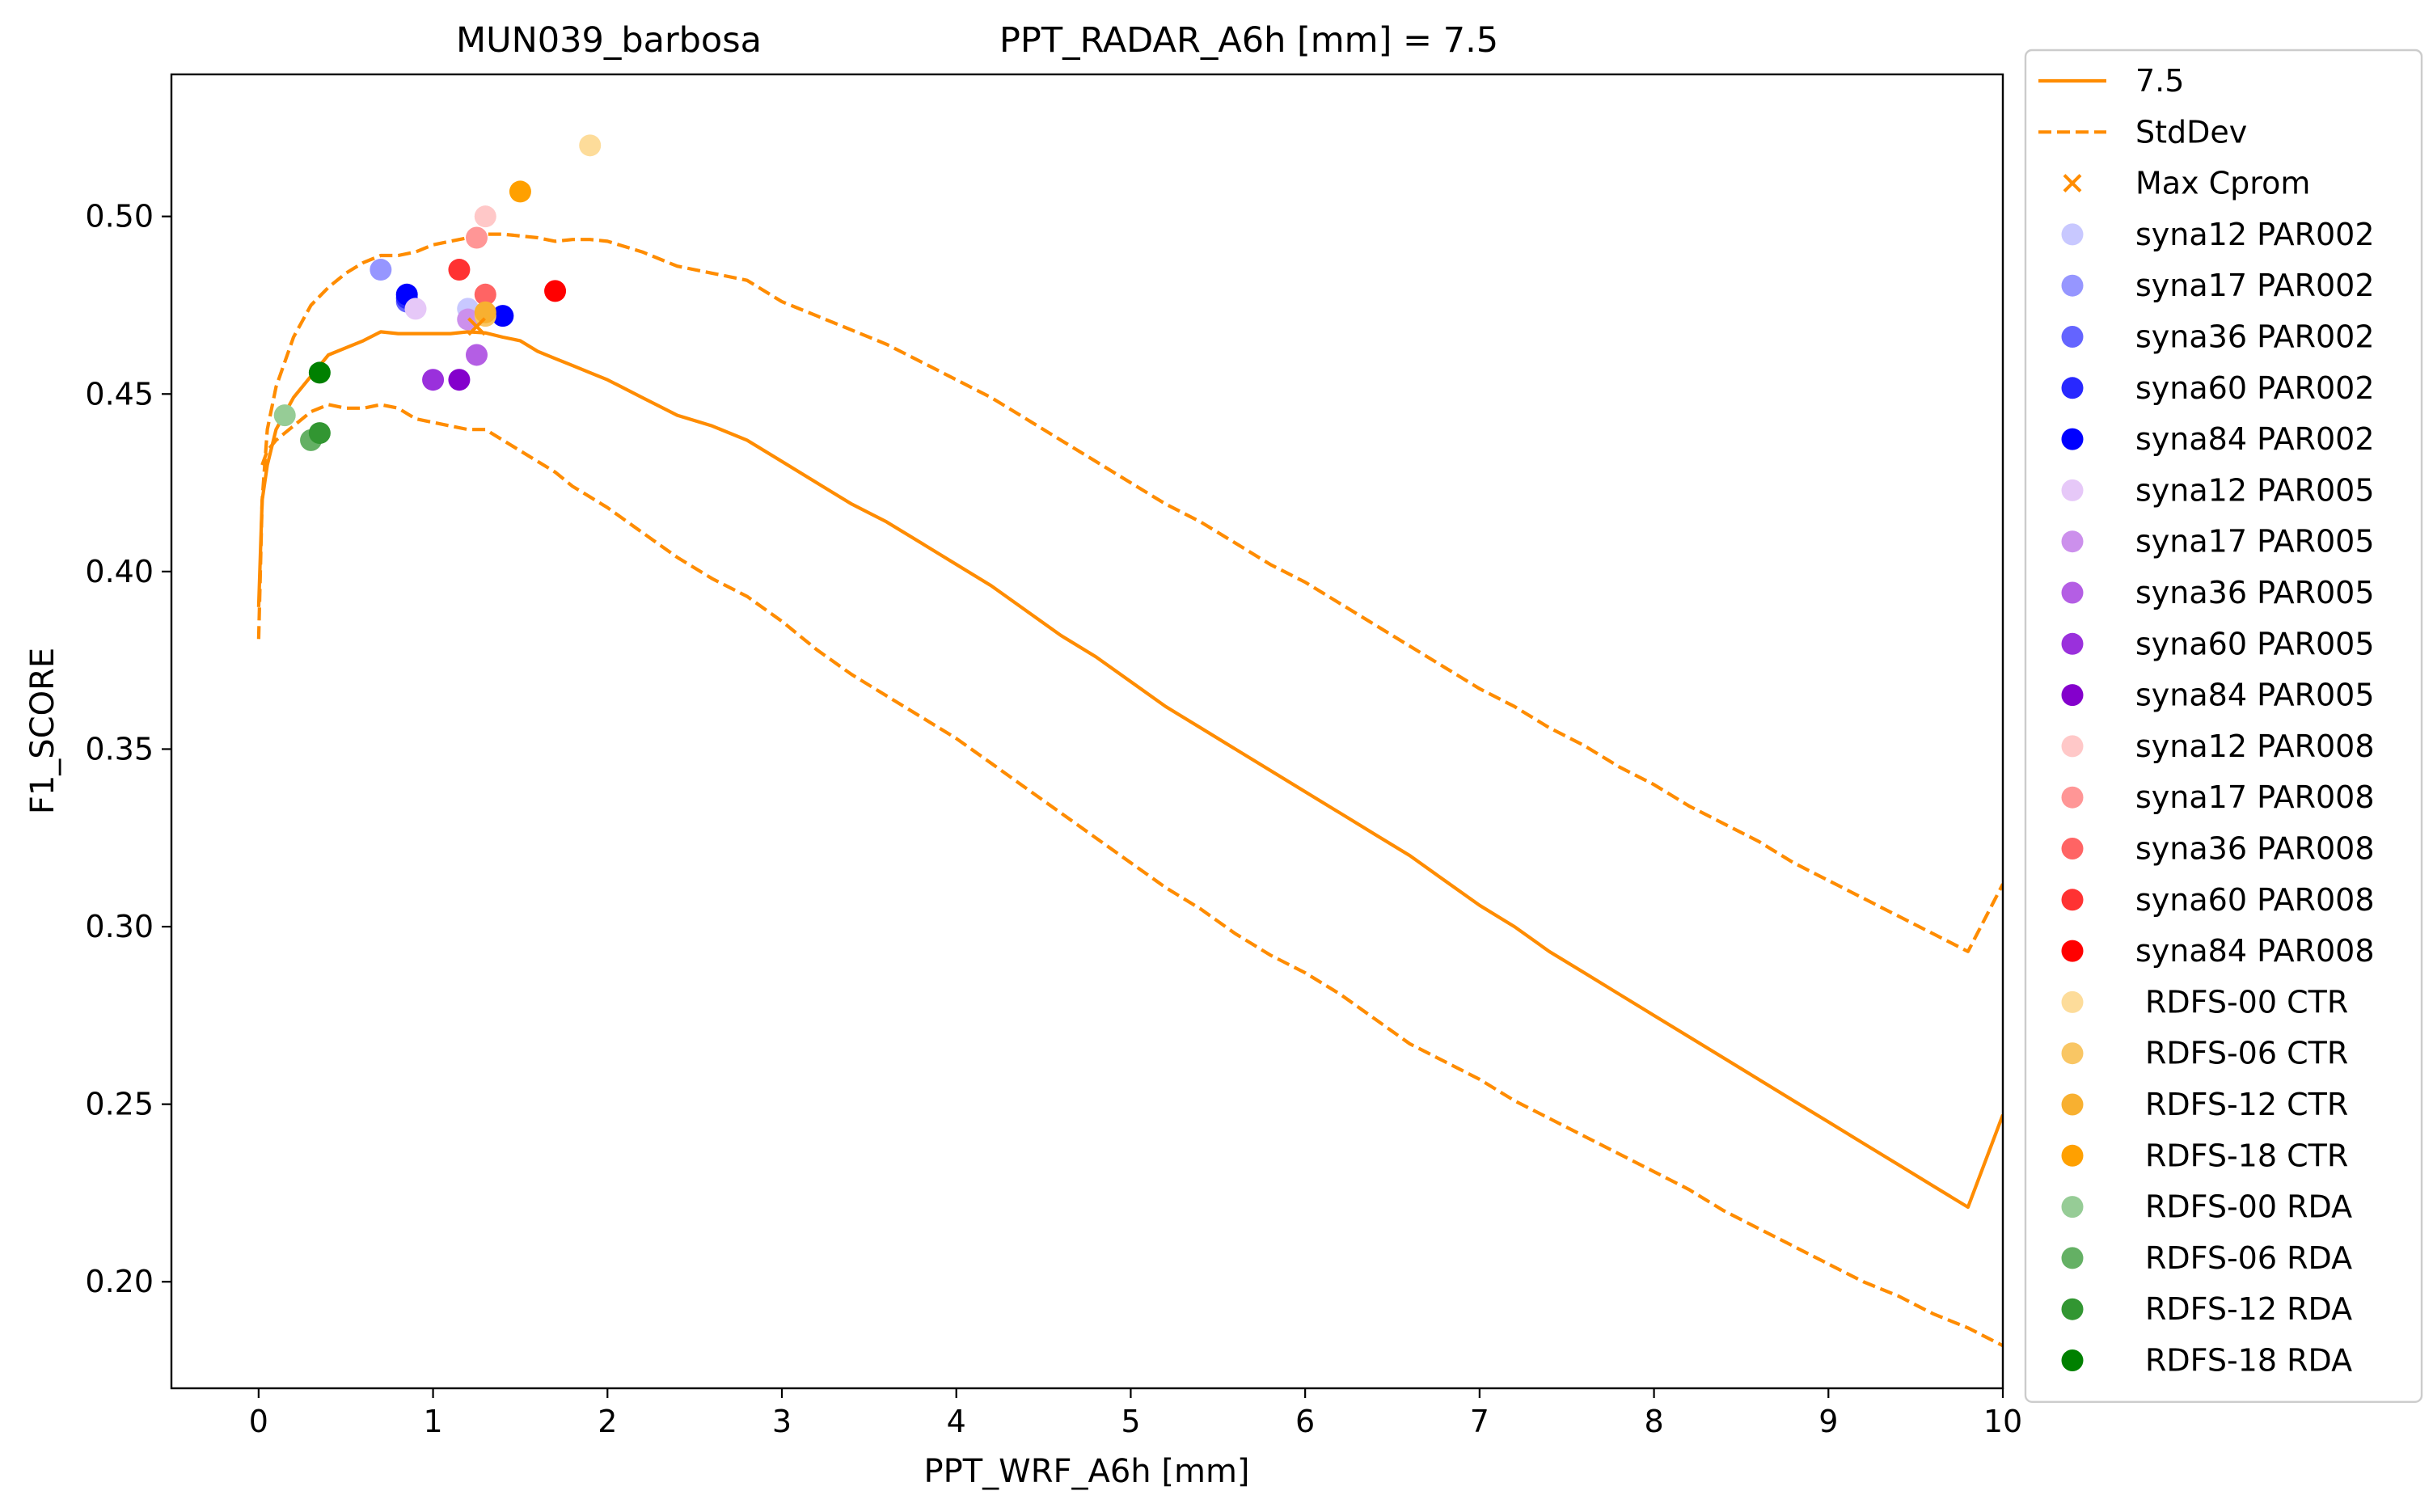 This screenshot has height=1512, width=2433. What do you see at coordinates (2246, 1104) in the screenshot?
I see `legend-label-20: RDFS-12 CTR` at bounding box center [2246, 1104].